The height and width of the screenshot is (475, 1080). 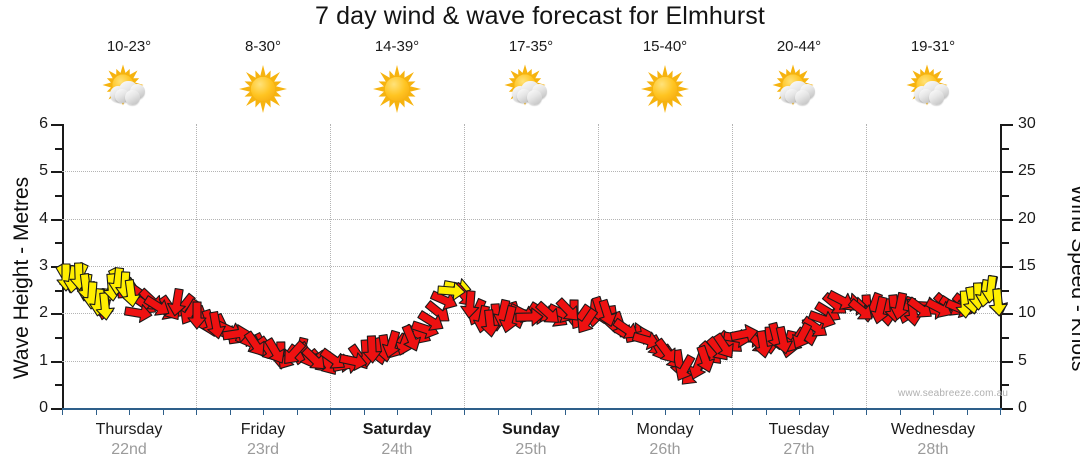 I want to click on y-axis-right, so click(x=1001, y=266).